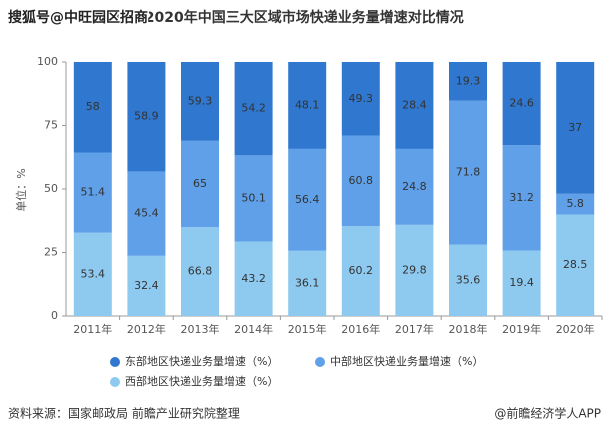 The height and width of the screenshot is (441, 609). I want to click on value-label: 29.8, so click(414, 269).